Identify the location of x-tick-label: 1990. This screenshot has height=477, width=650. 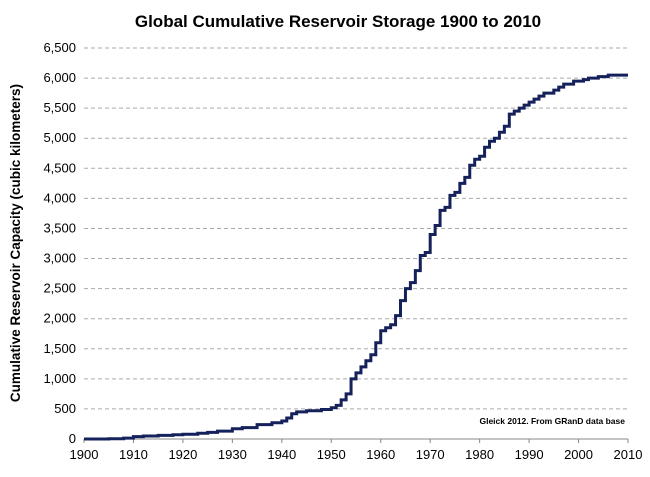
(529, 454).